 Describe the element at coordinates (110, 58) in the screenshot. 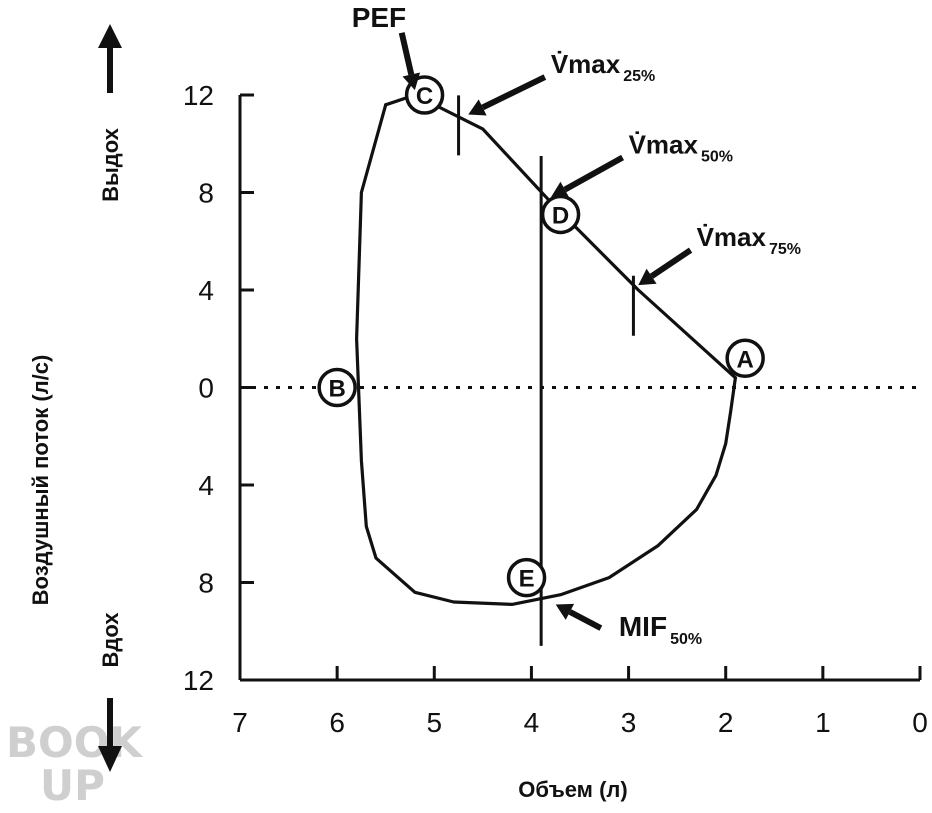

I see `arrow-up-icon` at that location.